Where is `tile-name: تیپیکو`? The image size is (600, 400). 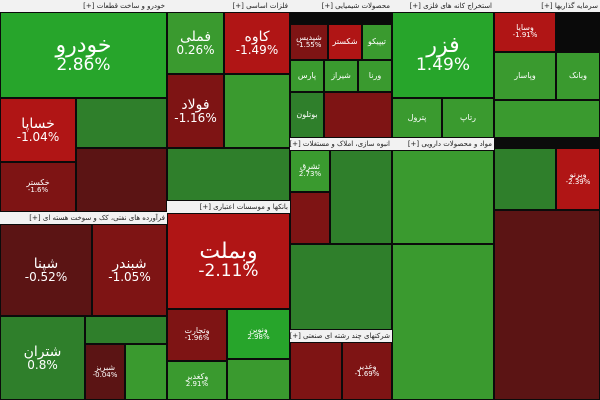
tile-name: تیپیکو is located at coordinates (377, 41).